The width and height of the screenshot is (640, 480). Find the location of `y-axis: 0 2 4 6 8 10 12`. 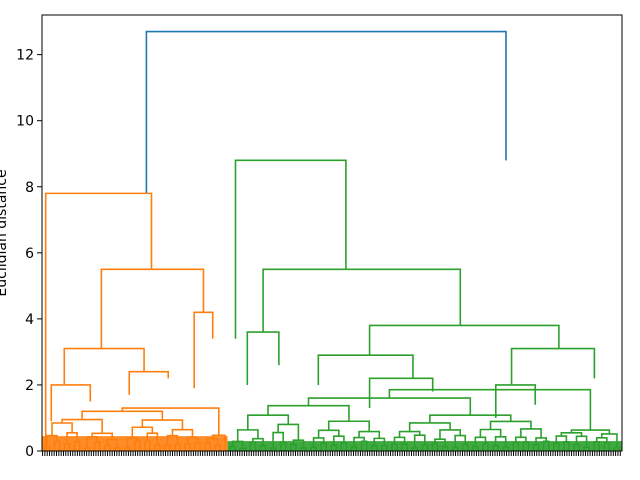

y-axis: 0 2 4 6 8 10 12 is located at coordinates (29, 254).